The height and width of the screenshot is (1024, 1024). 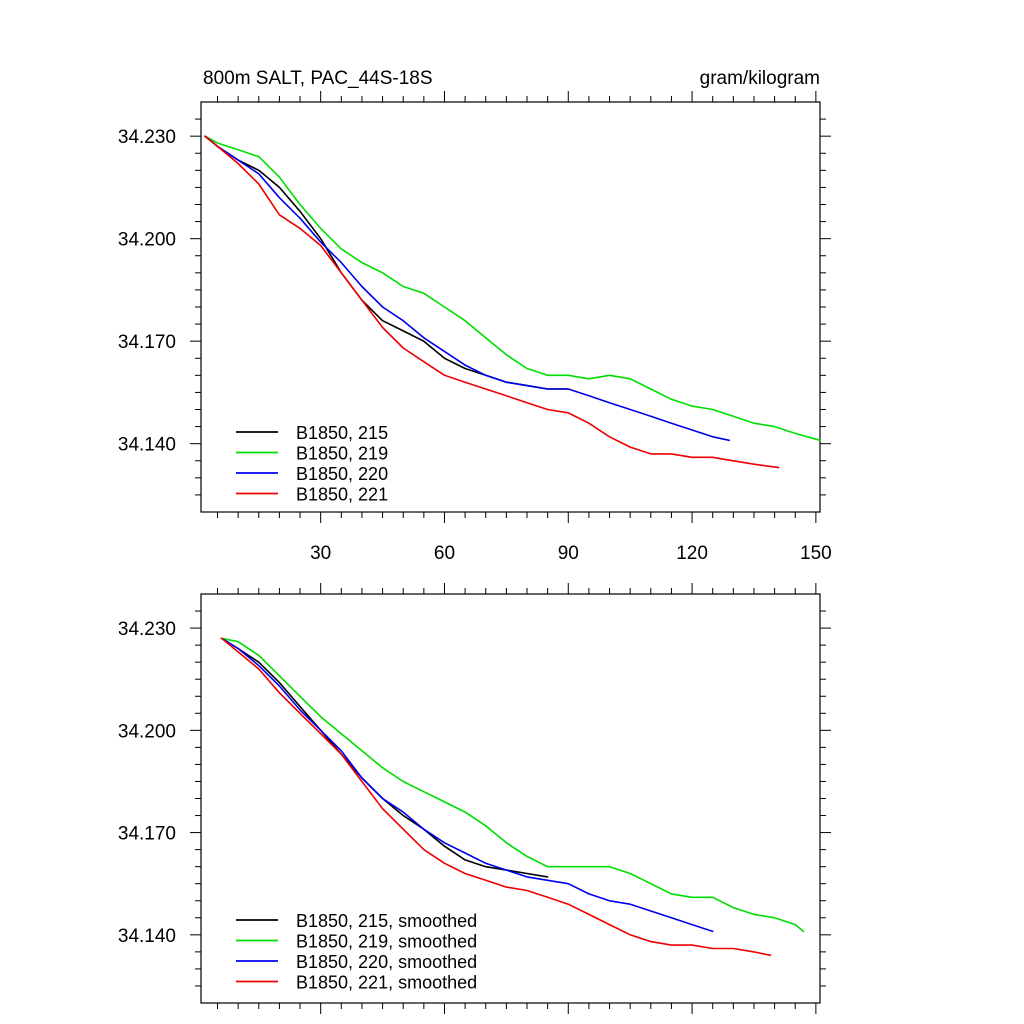 I want to click on legend-label: B1850, 219, so click(x=342, y=454).